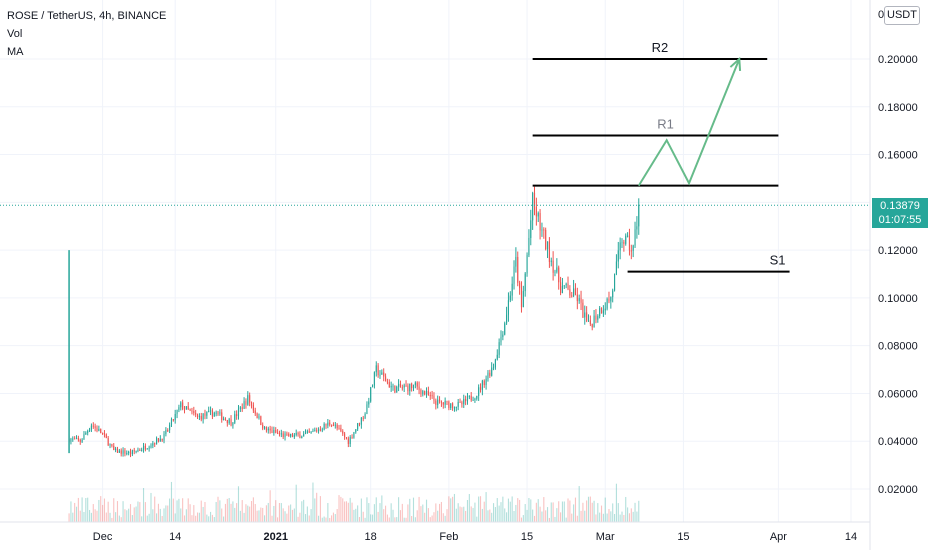  I want to click on symbol-title: ROSE / TetherUS, 4h, BINANCE, so click(87, 16).